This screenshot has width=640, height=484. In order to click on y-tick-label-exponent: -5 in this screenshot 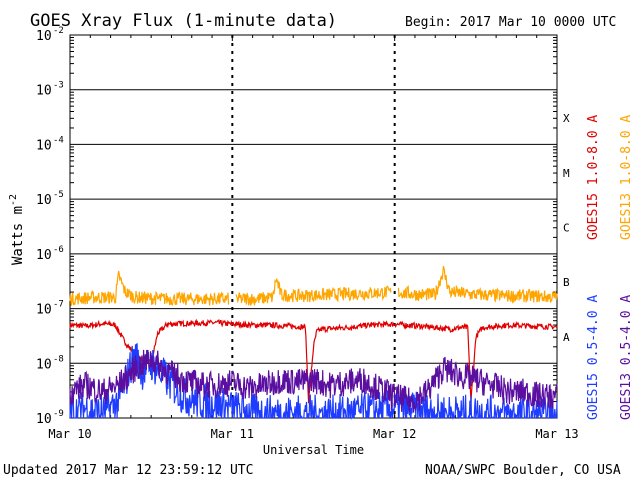, I will do `click(58, 195)`.